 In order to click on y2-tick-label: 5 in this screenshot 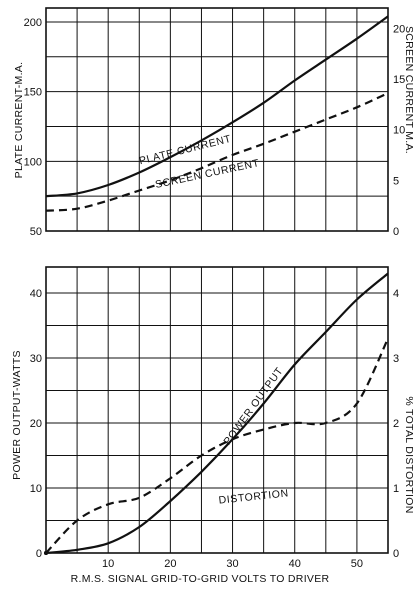, I will do `click(396, 181)`.